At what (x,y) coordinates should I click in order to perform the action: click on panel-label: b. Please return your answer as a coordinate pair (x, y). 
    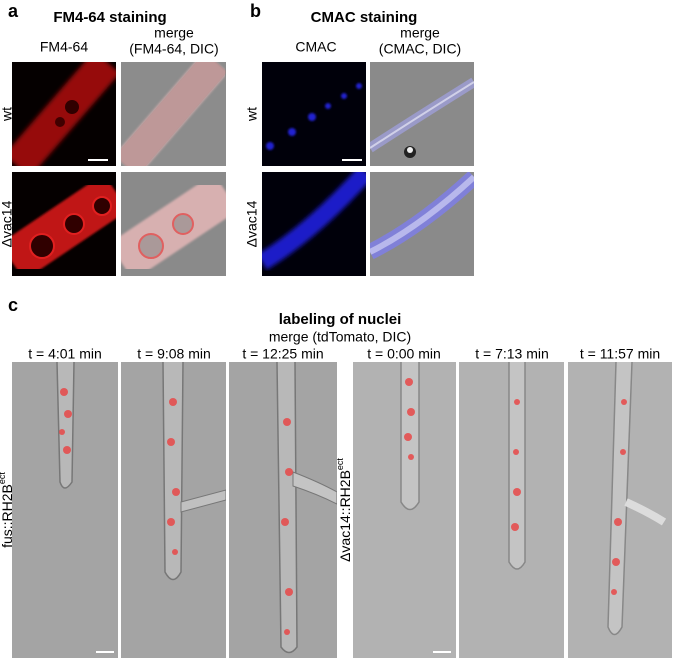
    Looking at the image, I should click on (255, 11).